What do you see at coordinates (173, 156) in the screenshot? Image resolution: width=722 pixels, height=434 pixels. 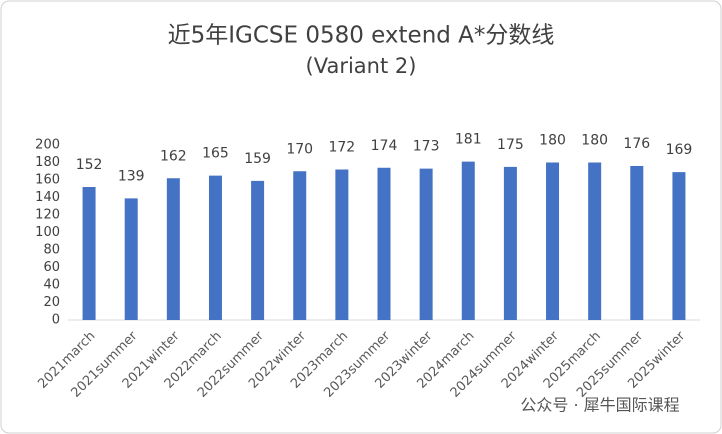 I see `value-label: 162` at bounding box center [173, 156].